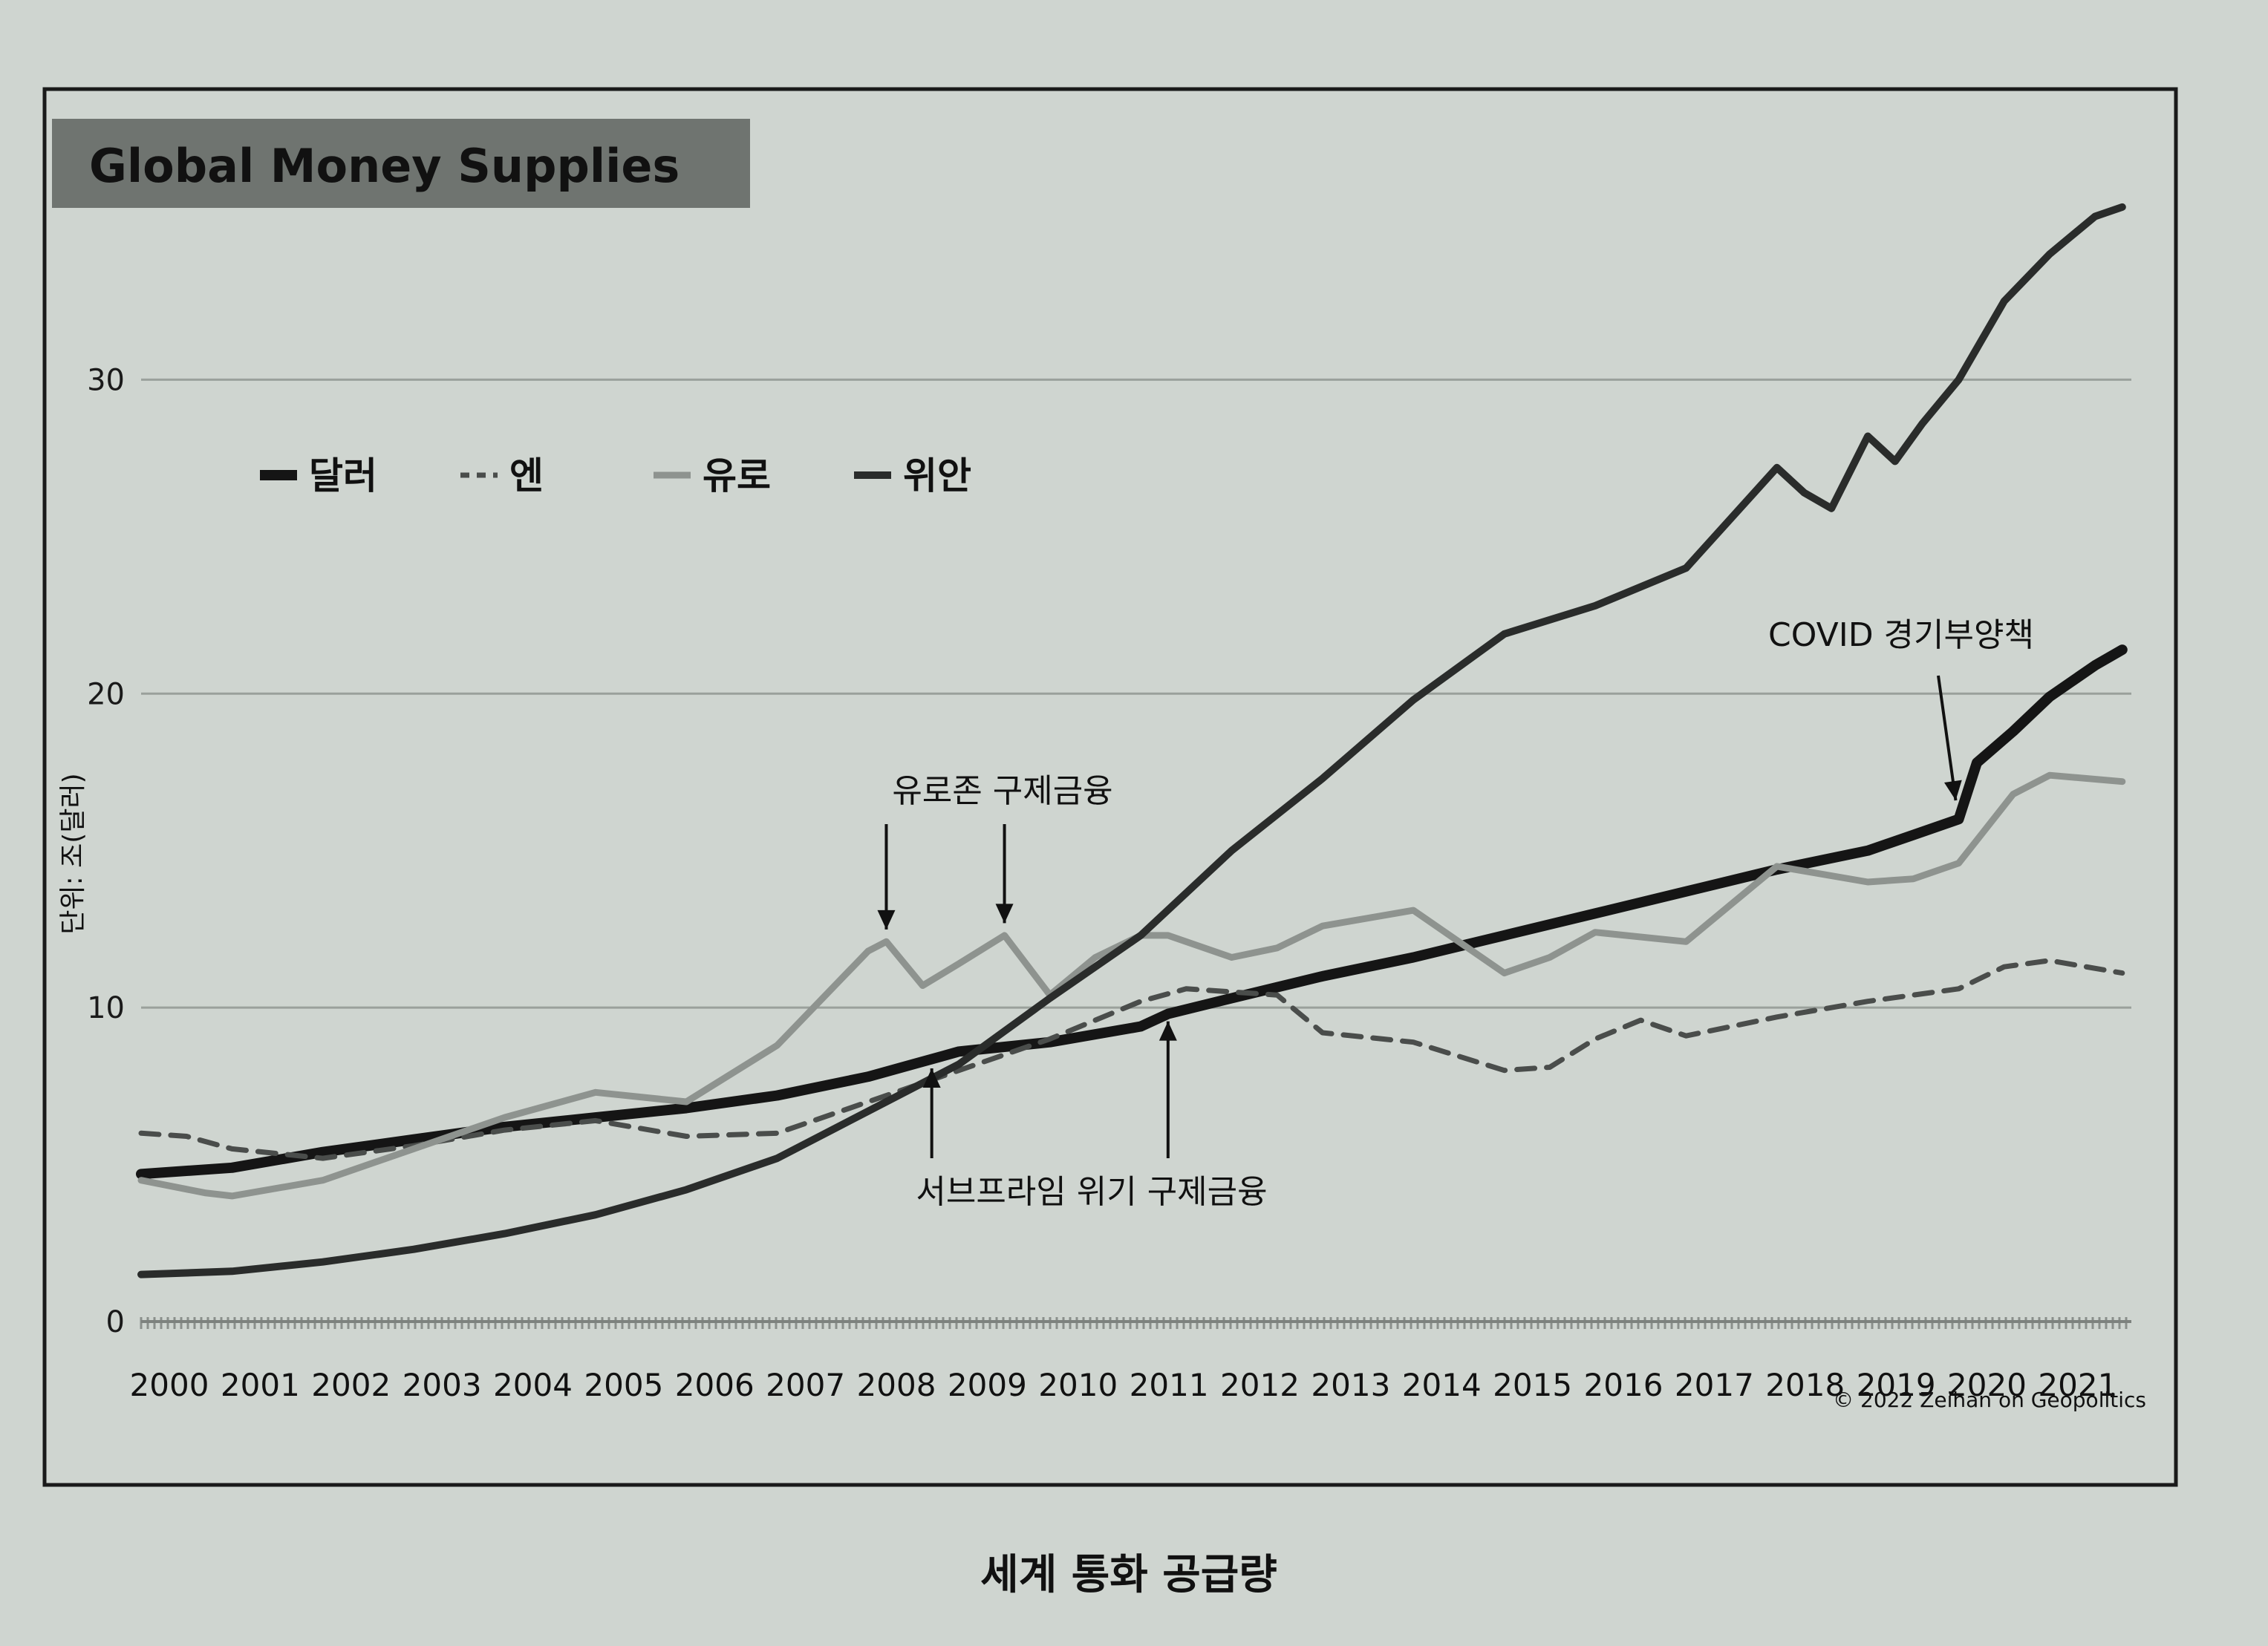 This screenshot has width=2268, height=1646. Describe the element at coordinates (1091, 1192) in the screenshot. I see `annotation-subprime-label: 서브프라임 위기 구제금융` at that location.